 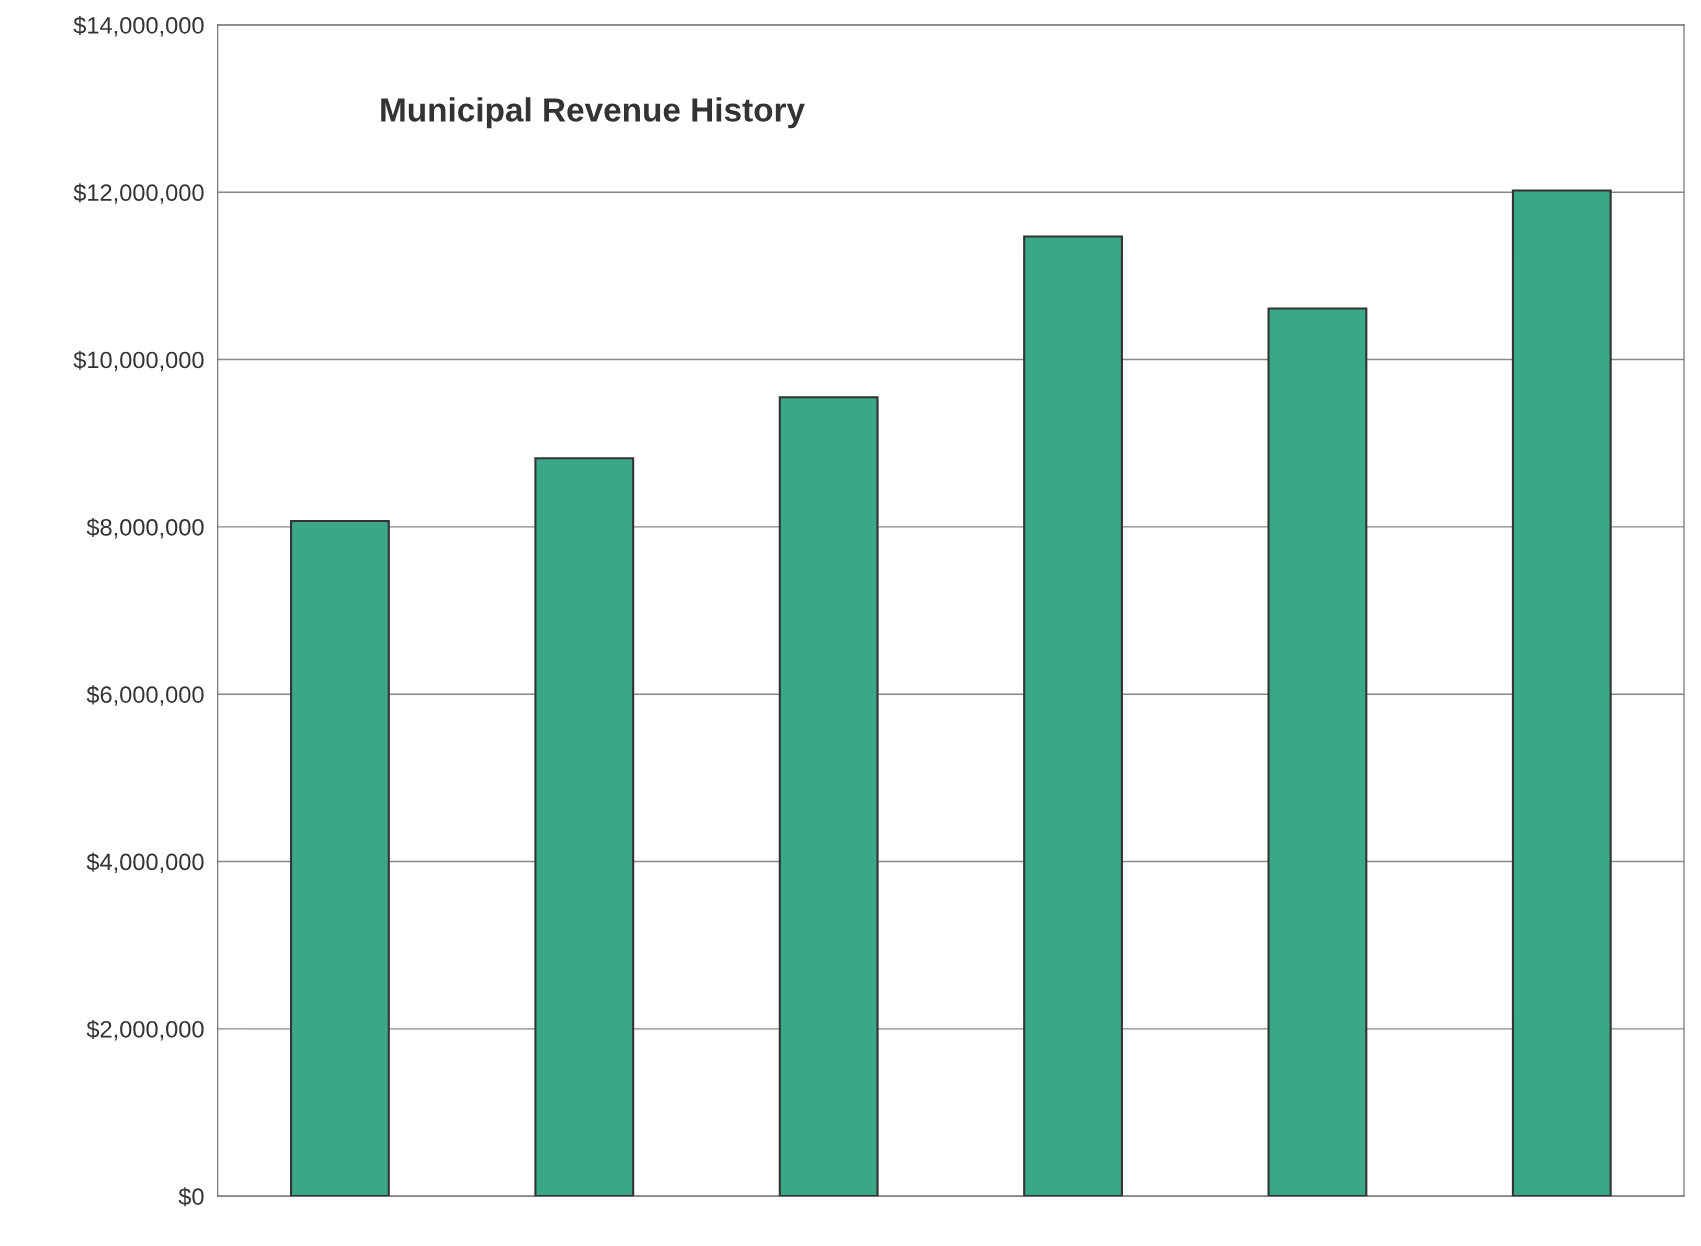 I want to click on y-tick-label: $4,000,000, so click(x=145, y=863).